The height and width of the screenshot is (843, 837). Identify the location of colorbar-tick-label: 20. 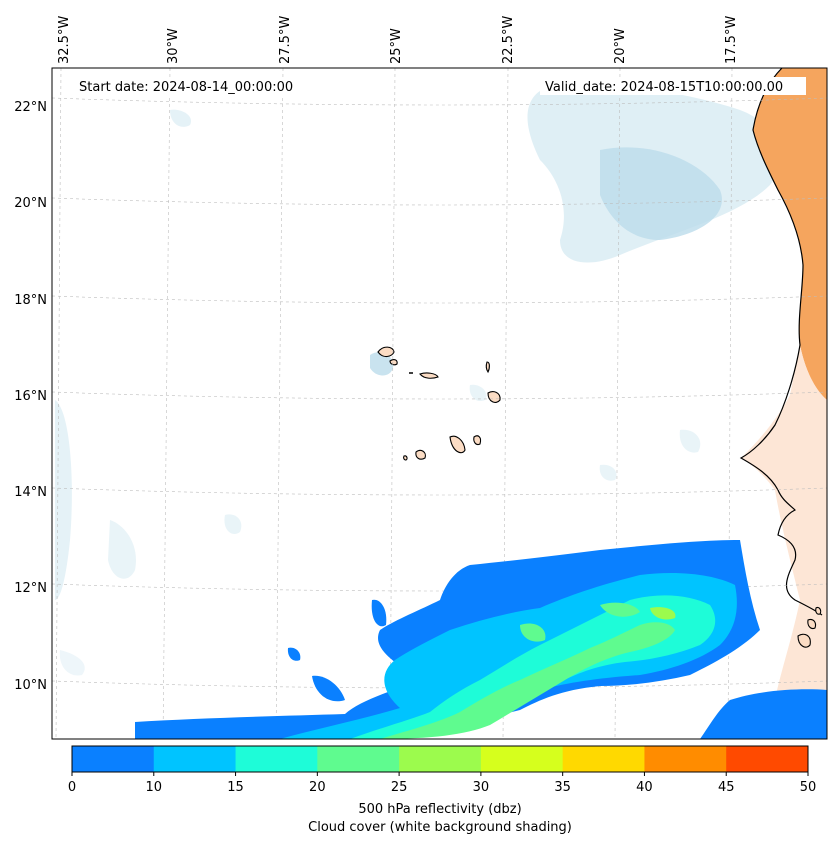
(317, 787).